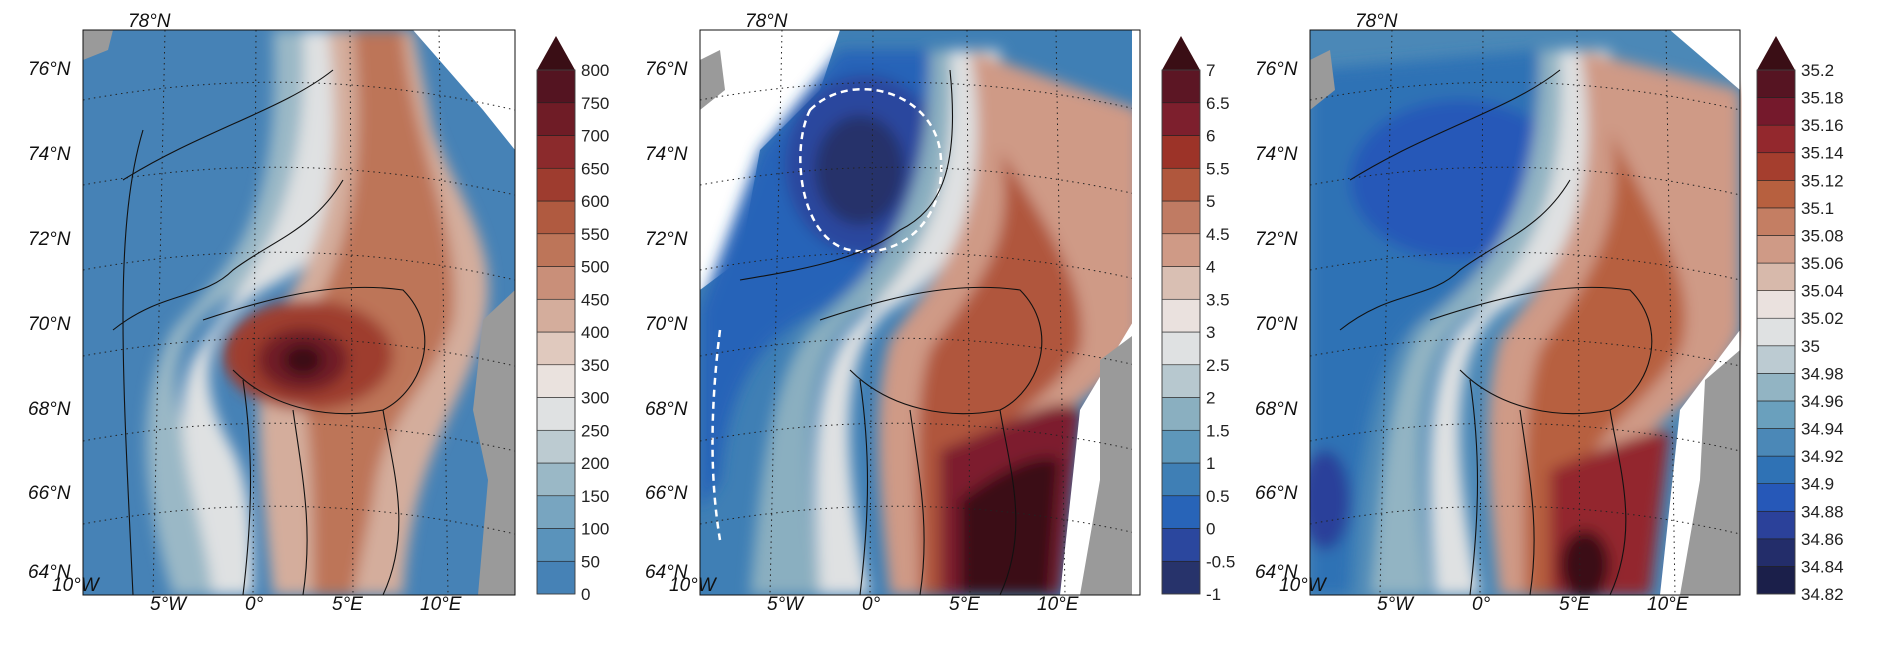  What do you see at coordinates (1817, 70) in the screenshot?
I see `colorbar-tick-label: 35.2` at bounding box center [1817, 70].